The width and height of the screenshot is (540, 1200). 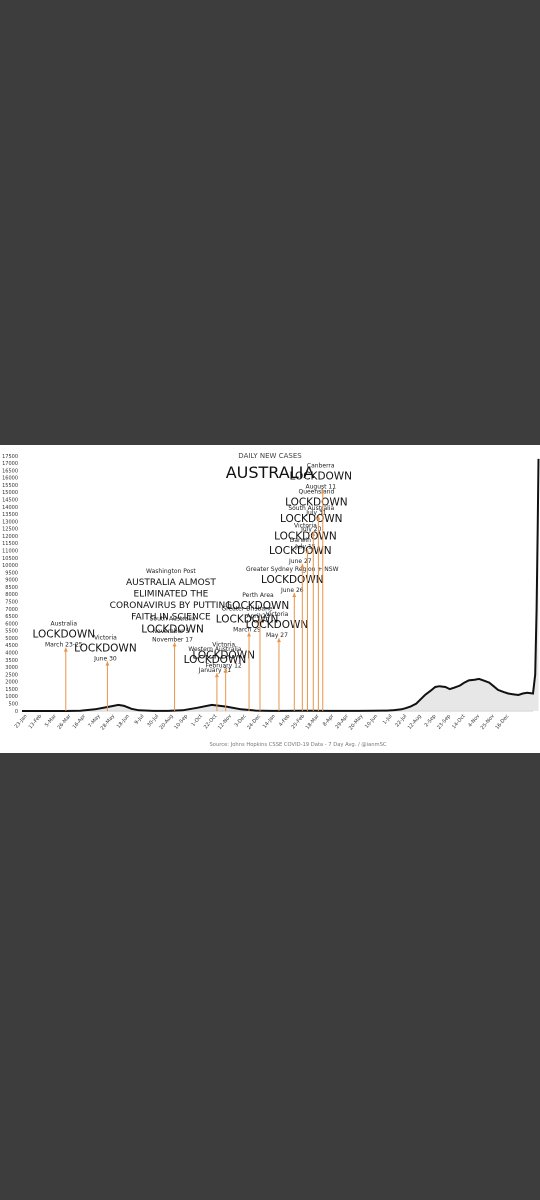 What do you see at coordinates (246, 608) in the screenshot?
I see `annotation-region: Greater Brisbane` at bounding box center [246, 608].